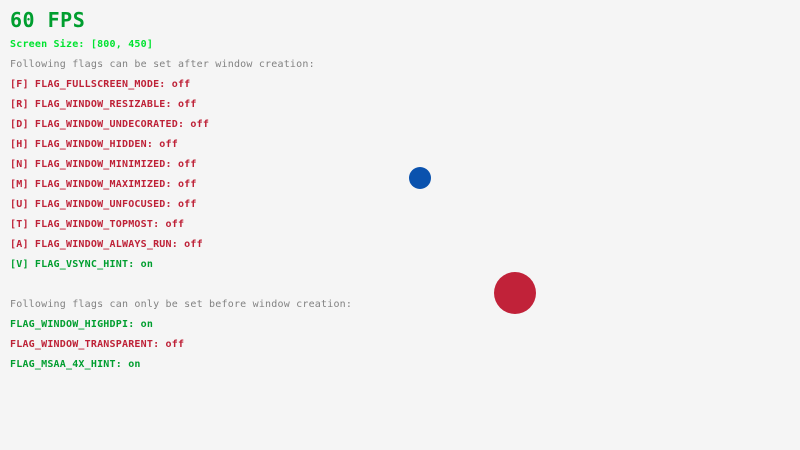 This screenshot has width=800, height=450. Describe the element at coordinates (82, 264) in the screenshot. I see `flag-vsync-hint: [V] FLAG_VSYNC_HINT: on` at that location.